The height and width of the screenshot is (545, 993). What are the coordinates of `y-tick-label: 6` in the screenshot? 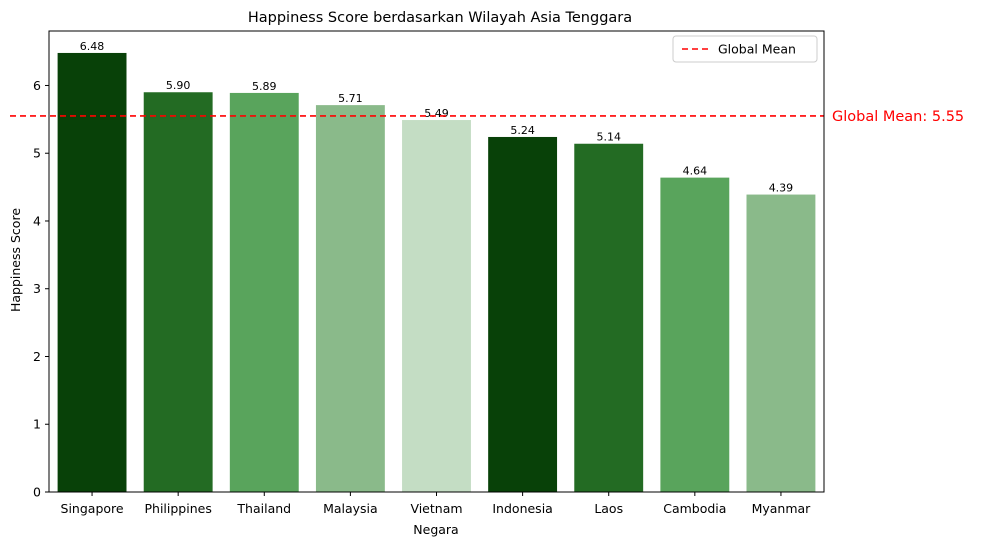 It's located at (37, 85).